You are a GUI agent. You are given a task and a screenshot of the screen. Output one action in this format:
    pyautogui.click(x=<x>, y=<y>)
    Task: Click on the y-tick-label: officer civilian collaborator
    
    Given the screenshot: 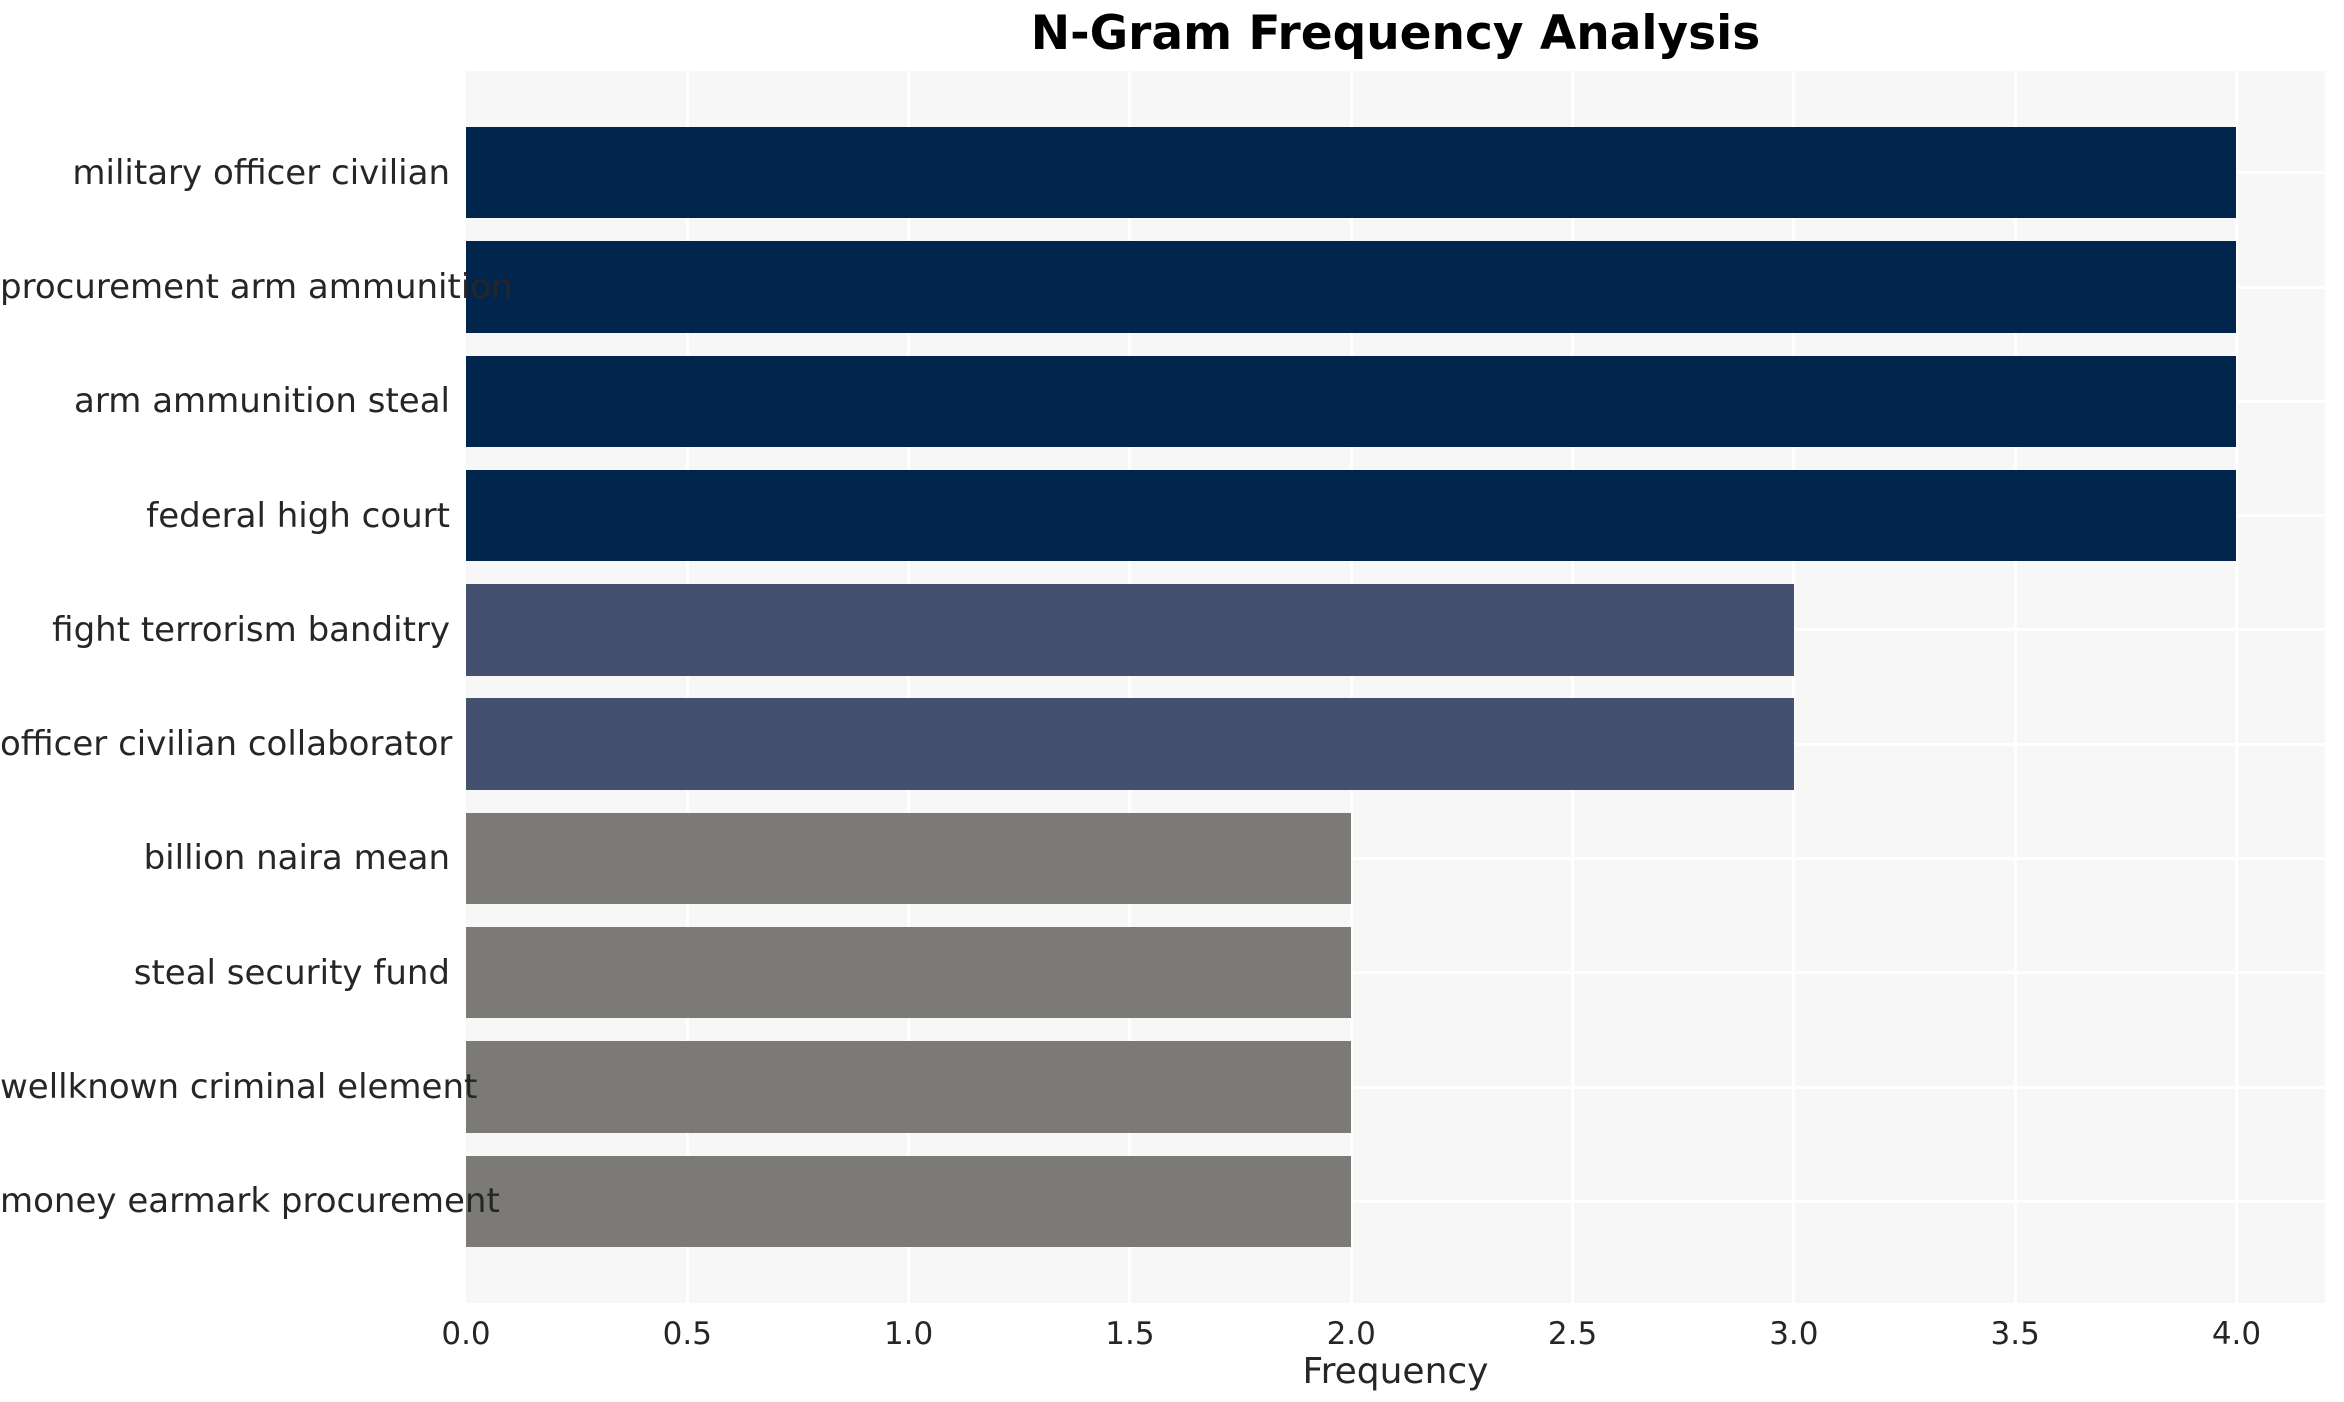 What is the action you would take?
    pyautogui.click(x=226, y=744)
    